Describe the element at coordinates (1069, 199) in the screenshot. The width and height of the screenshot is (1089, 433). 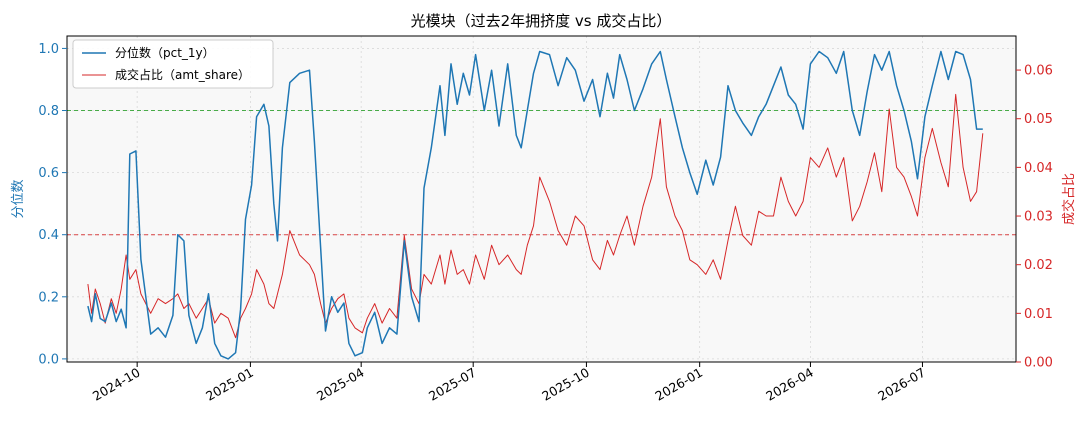
I see `y-axis-right-label: 成交占比` at that location.